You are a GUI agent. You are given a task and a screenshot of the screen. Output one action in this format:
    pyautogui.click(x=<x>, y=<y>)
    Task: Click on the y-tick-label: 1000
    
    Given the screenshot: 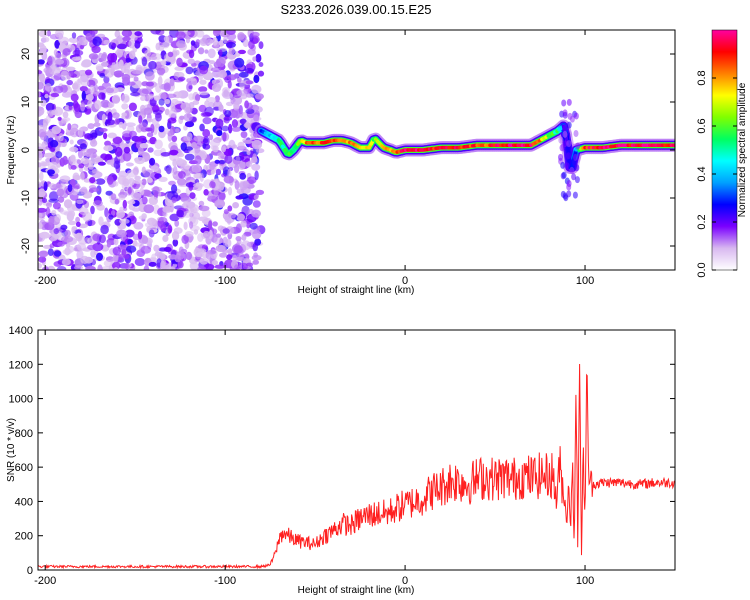 What is the action you would take?
    pyautogui.click(x=21, y=400)
    